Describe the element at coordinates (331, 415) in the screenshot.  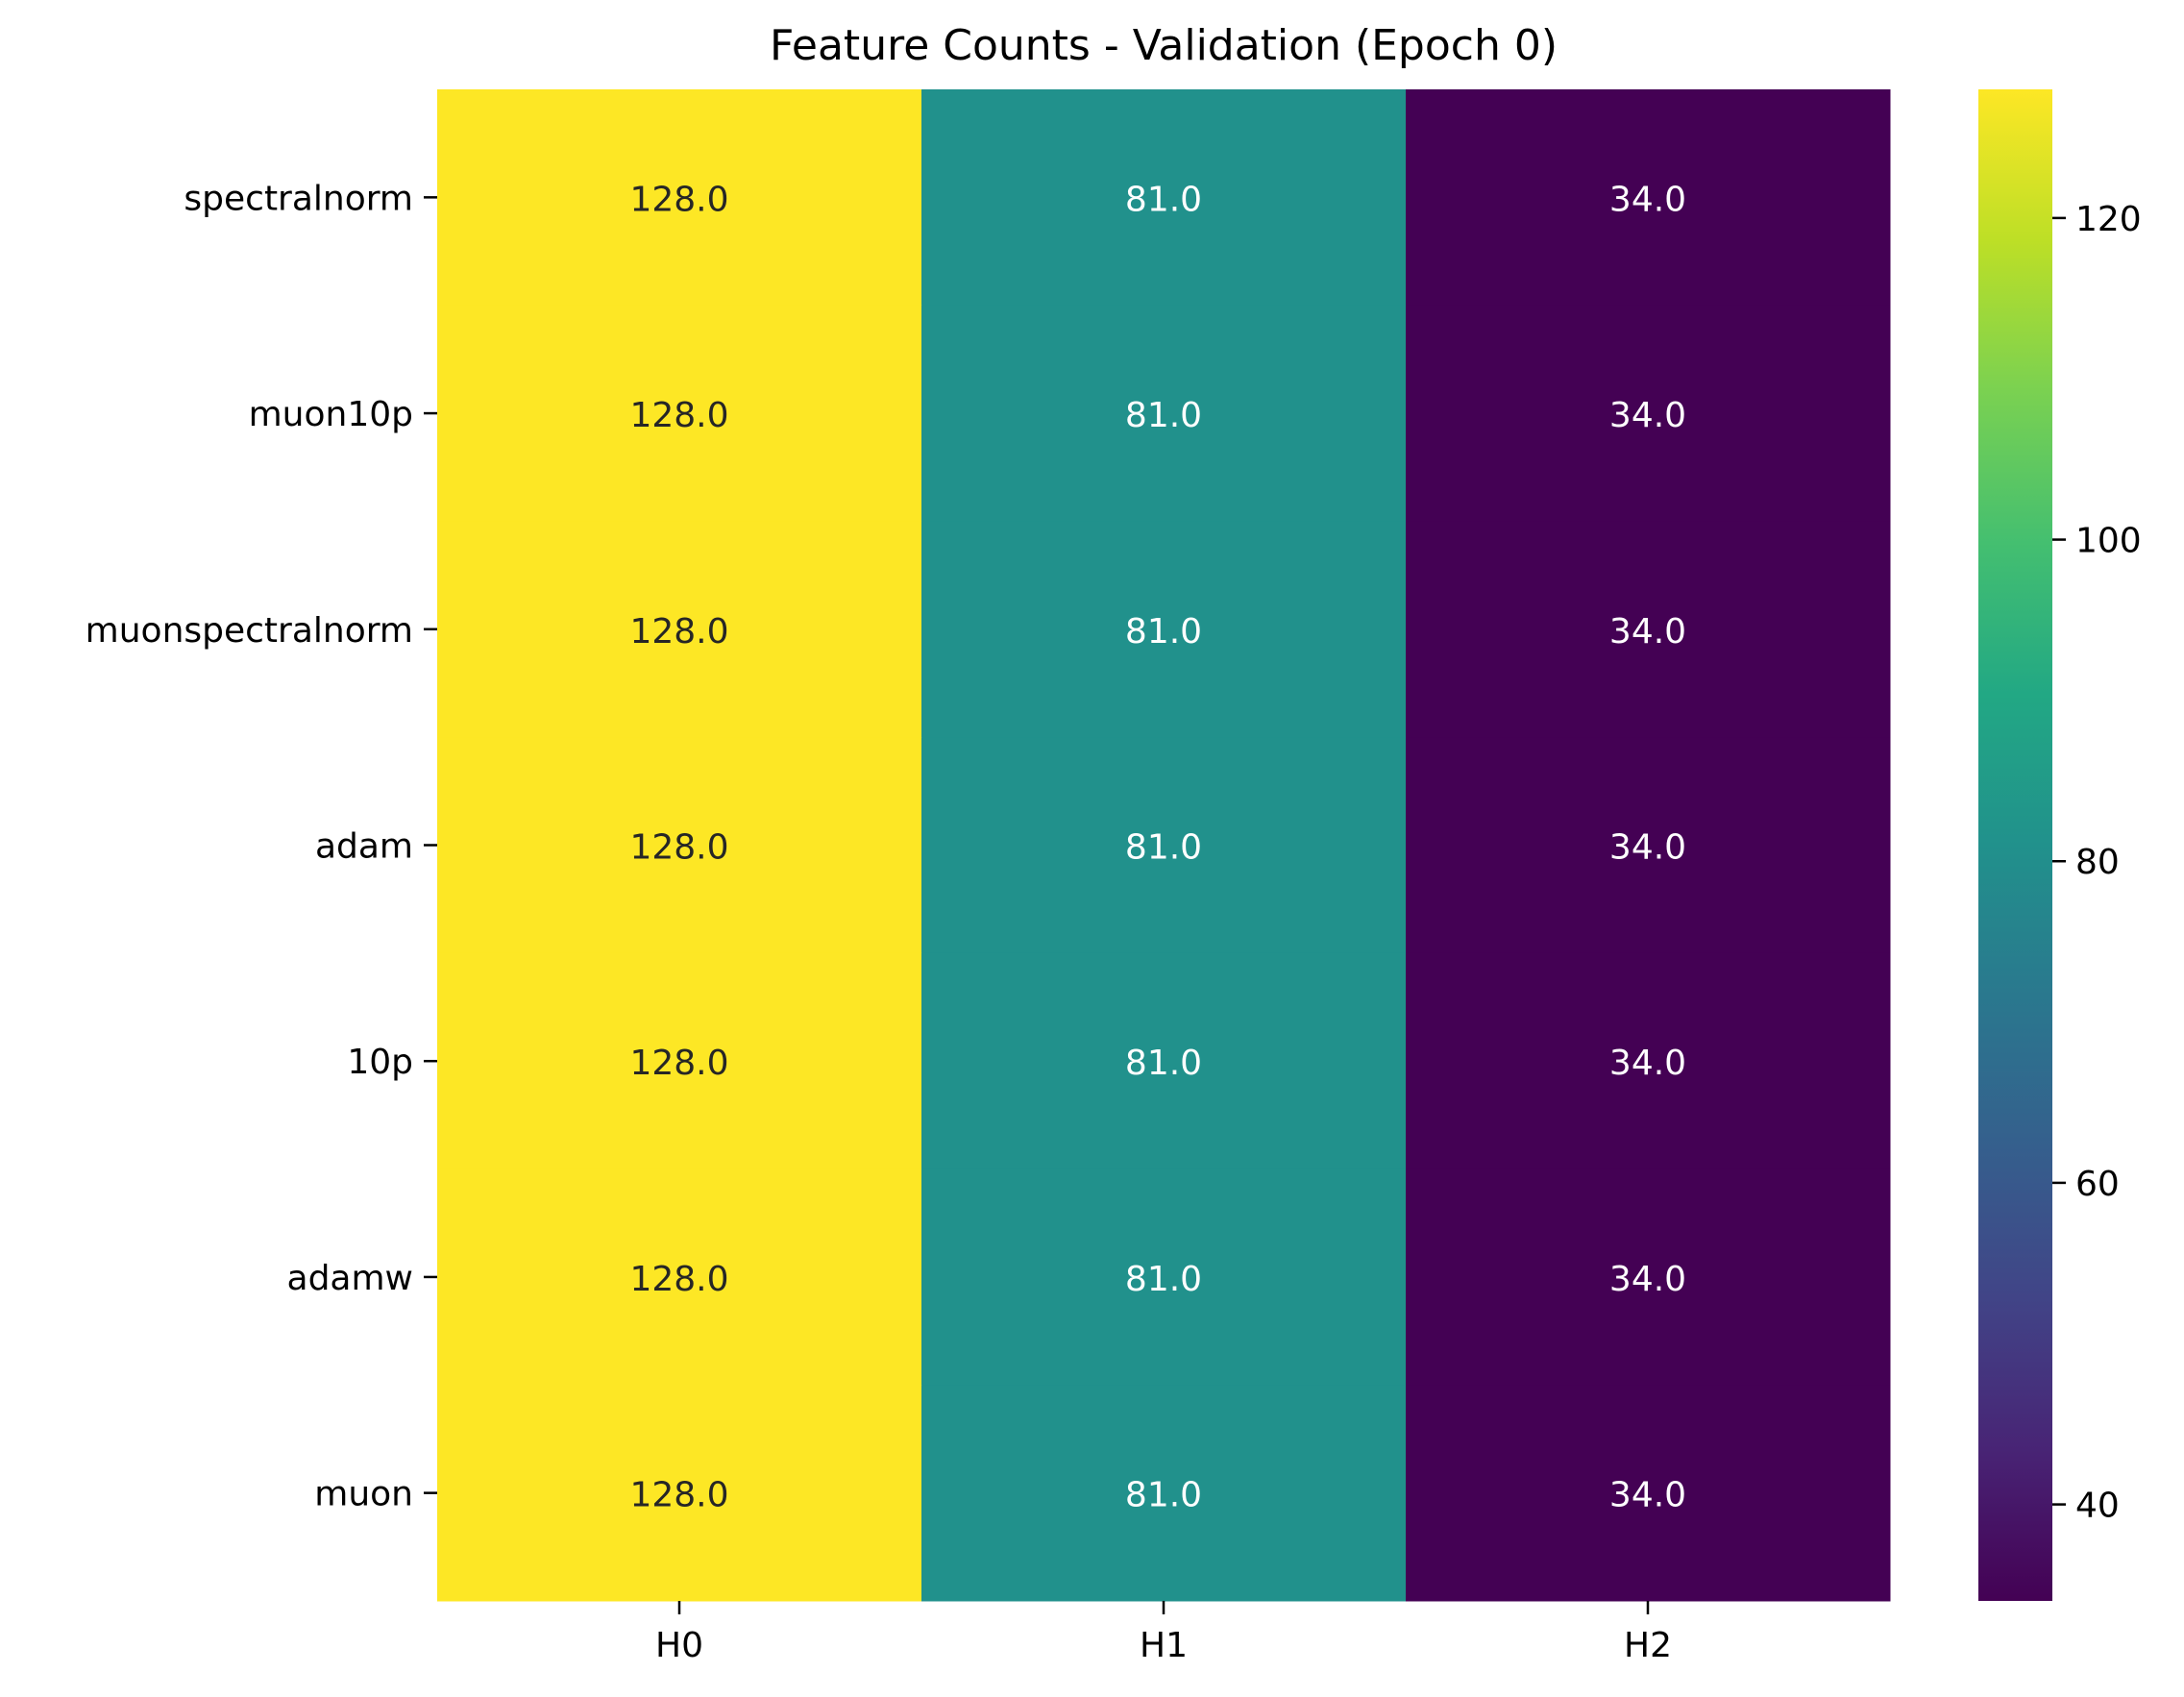
I see `y-tick-label: muon10p` at that location.